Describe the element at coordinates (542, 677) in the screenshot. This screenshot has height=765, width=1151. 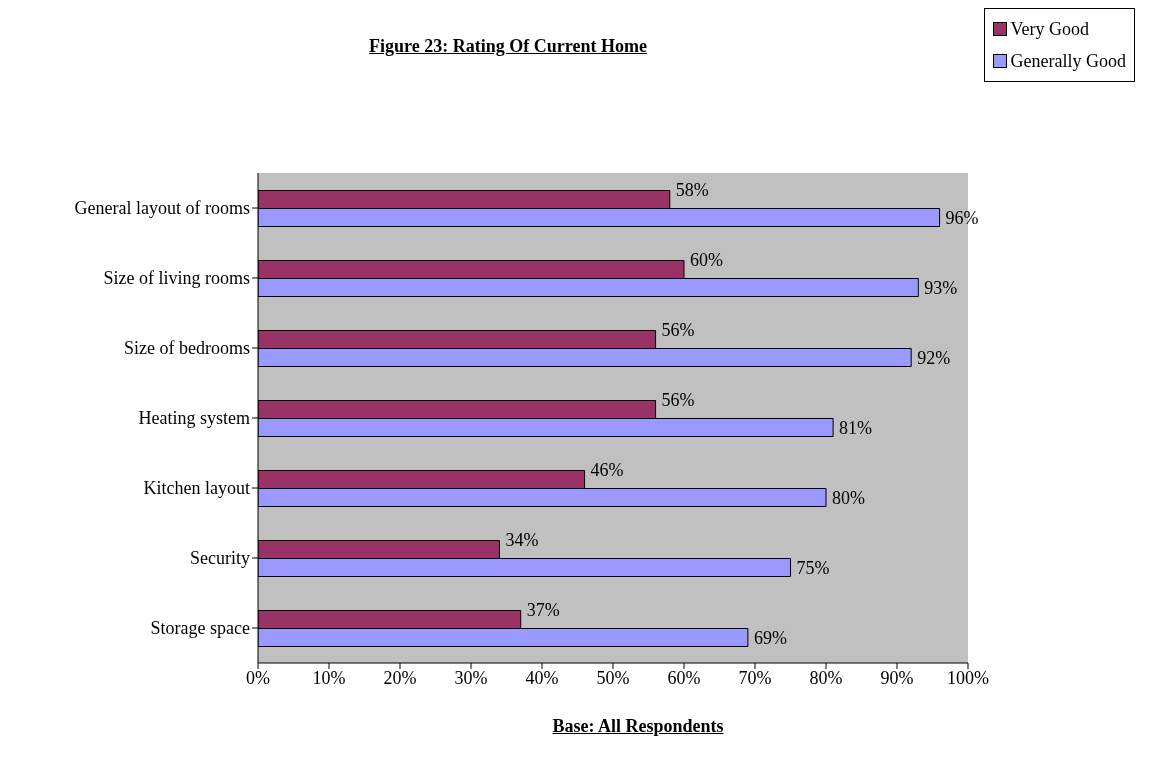
I see `x-tick-label: 40%` at that location.